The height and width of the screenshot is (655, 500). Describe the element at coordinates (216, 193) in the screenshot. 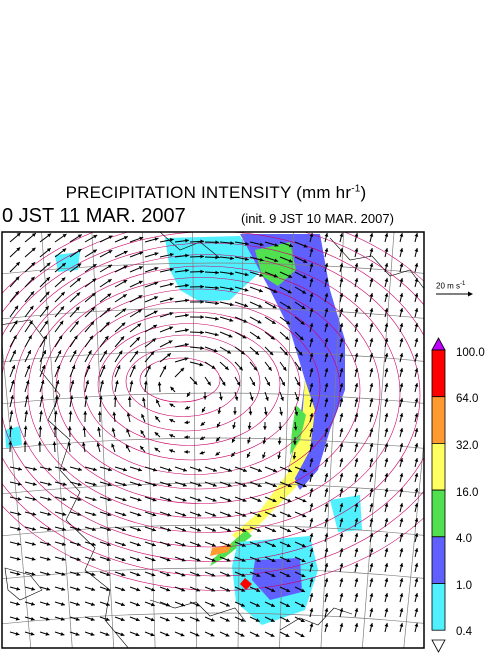

I see `chart-title: PRECIPITATION INTENSITY (mm hr-1)` at that location.